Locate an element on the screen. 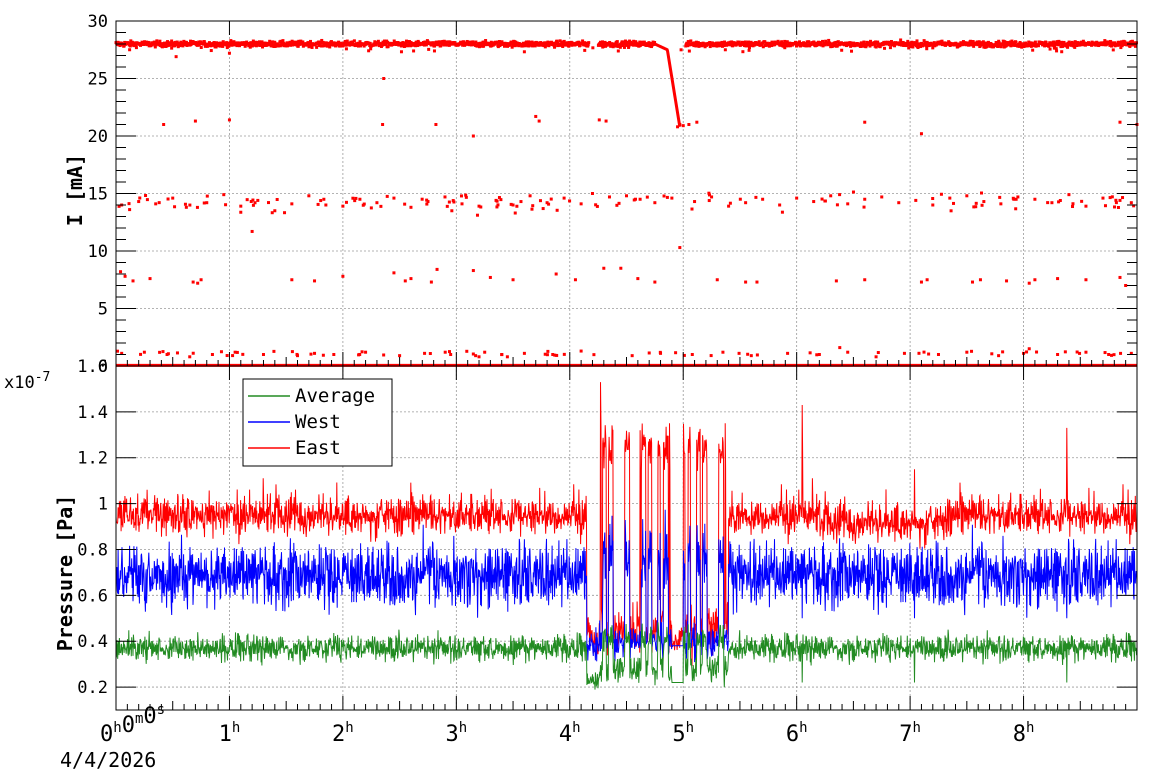  pressure-y-tick-label: 1 is located at coordinates (103, 505).